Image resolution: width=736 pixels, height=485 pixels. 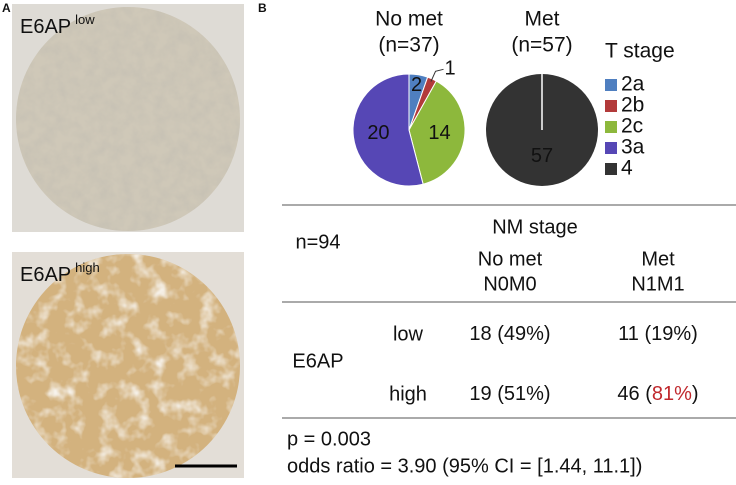 I want to click on legend-label: 4, so click(x=627, y=168).